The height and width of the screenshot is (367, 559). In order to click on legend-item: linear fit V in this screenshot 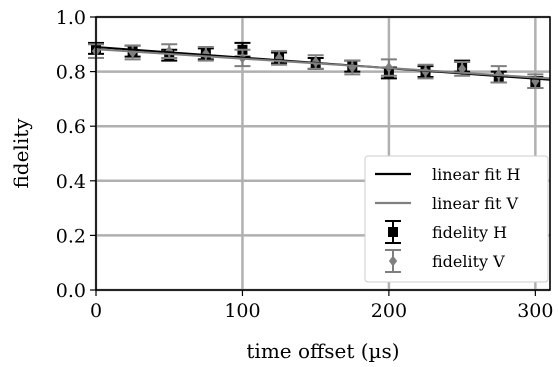, I will do `click(446, 203)`.